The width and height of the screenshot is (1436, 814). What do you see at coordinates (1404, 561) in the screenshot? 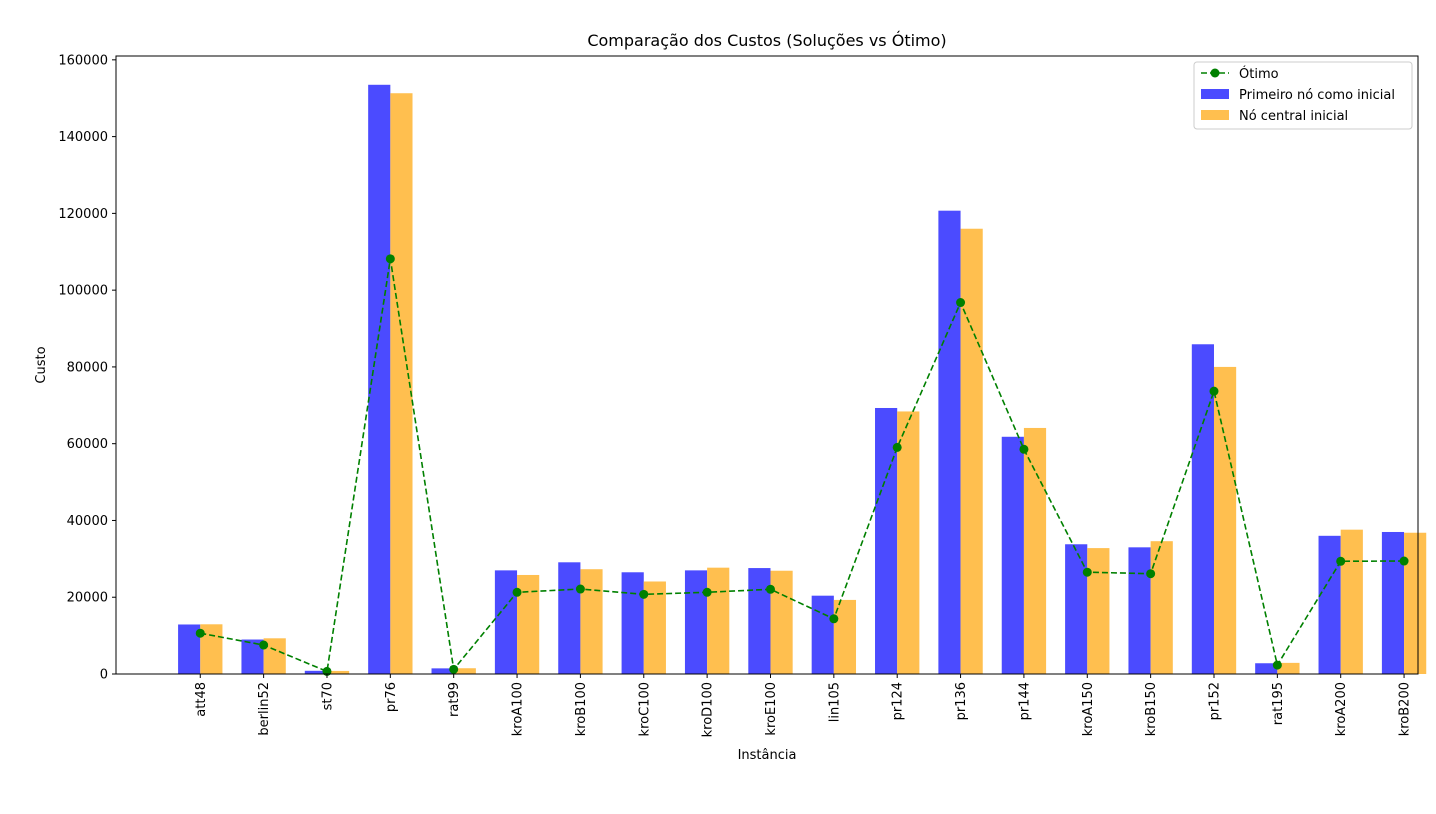
I see `point-otimo-kroB200` at bounding box center [1404, 561].